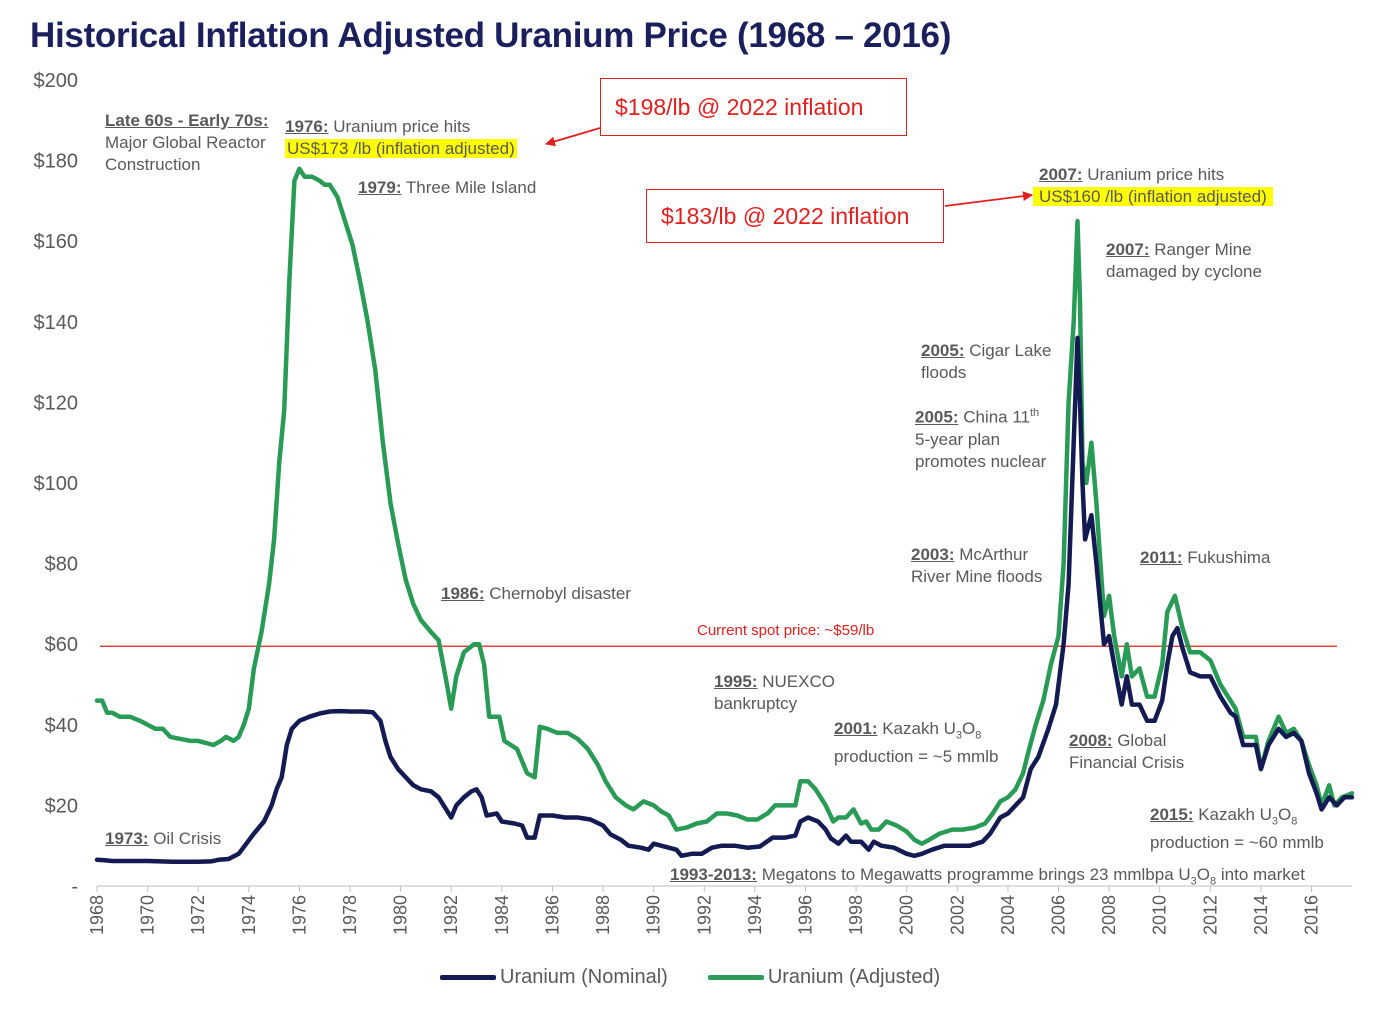 The image size is (1384, 1011). Describe the element at coordinates (61, 806) in the screenshot. I see `y-tick-label: $20` at that location.